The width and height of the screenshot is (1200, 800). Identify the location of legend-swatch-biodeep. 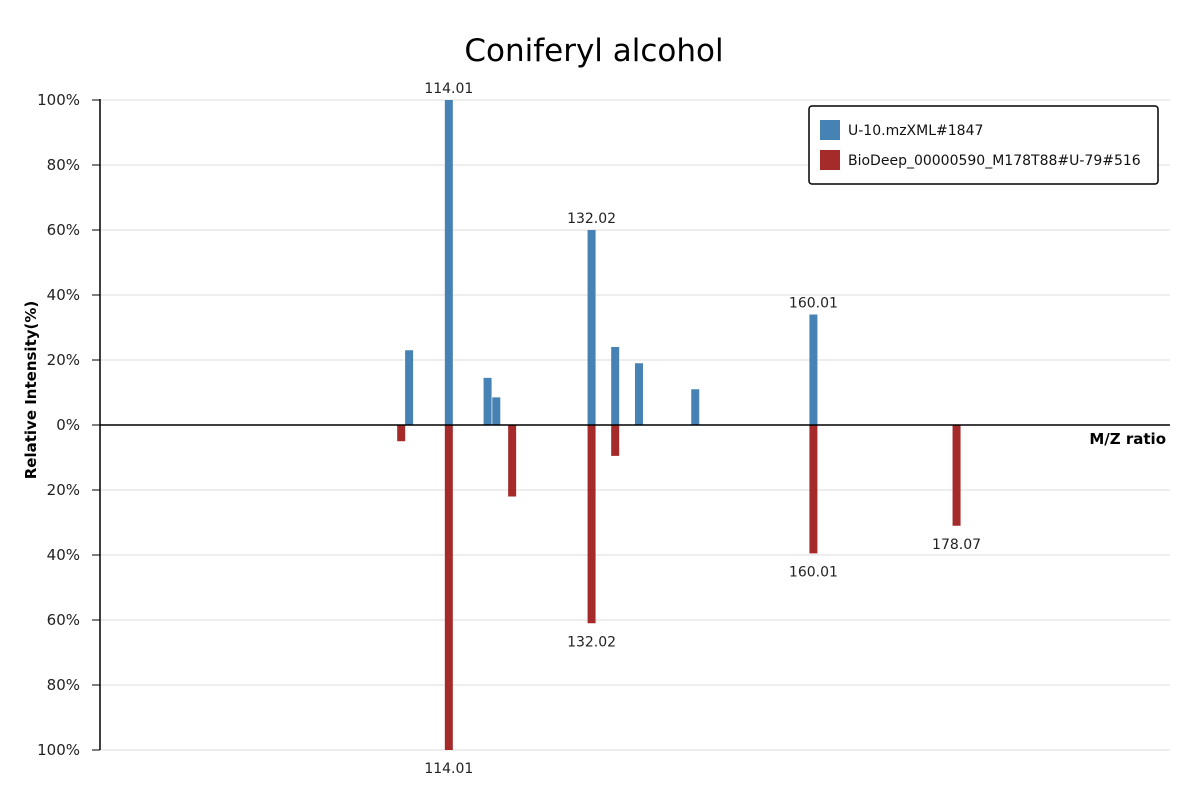
(830, 160).